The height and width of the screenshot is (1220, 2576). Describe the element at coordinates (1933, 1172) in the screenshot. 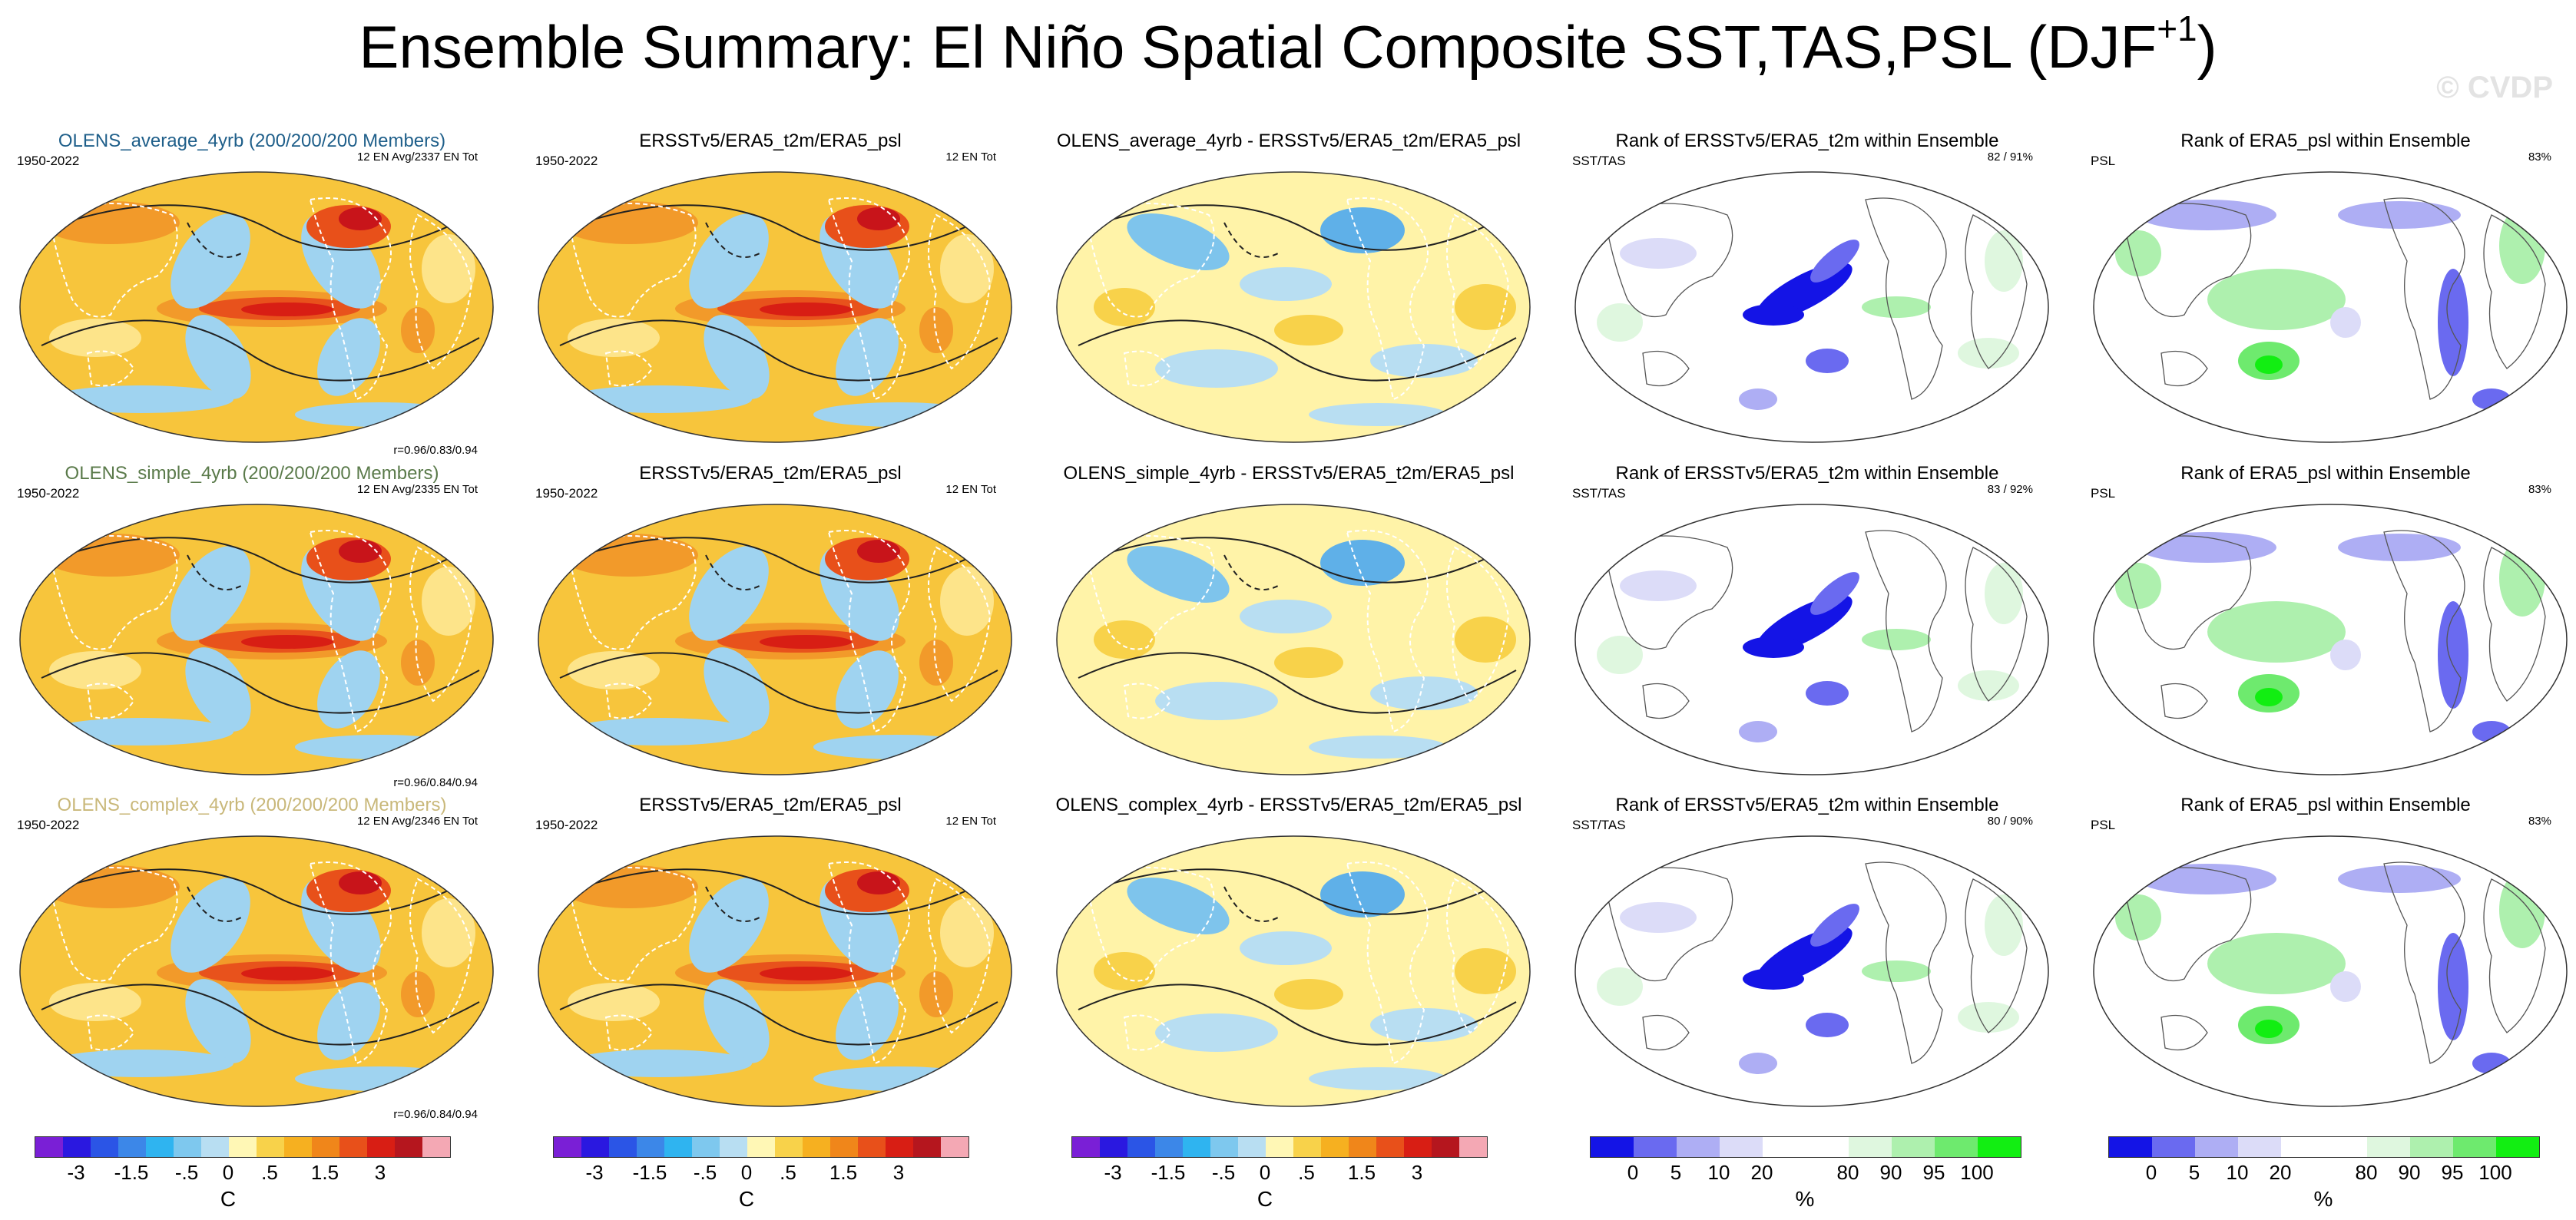

I see `colorbar-tick-label: 95` at that location.